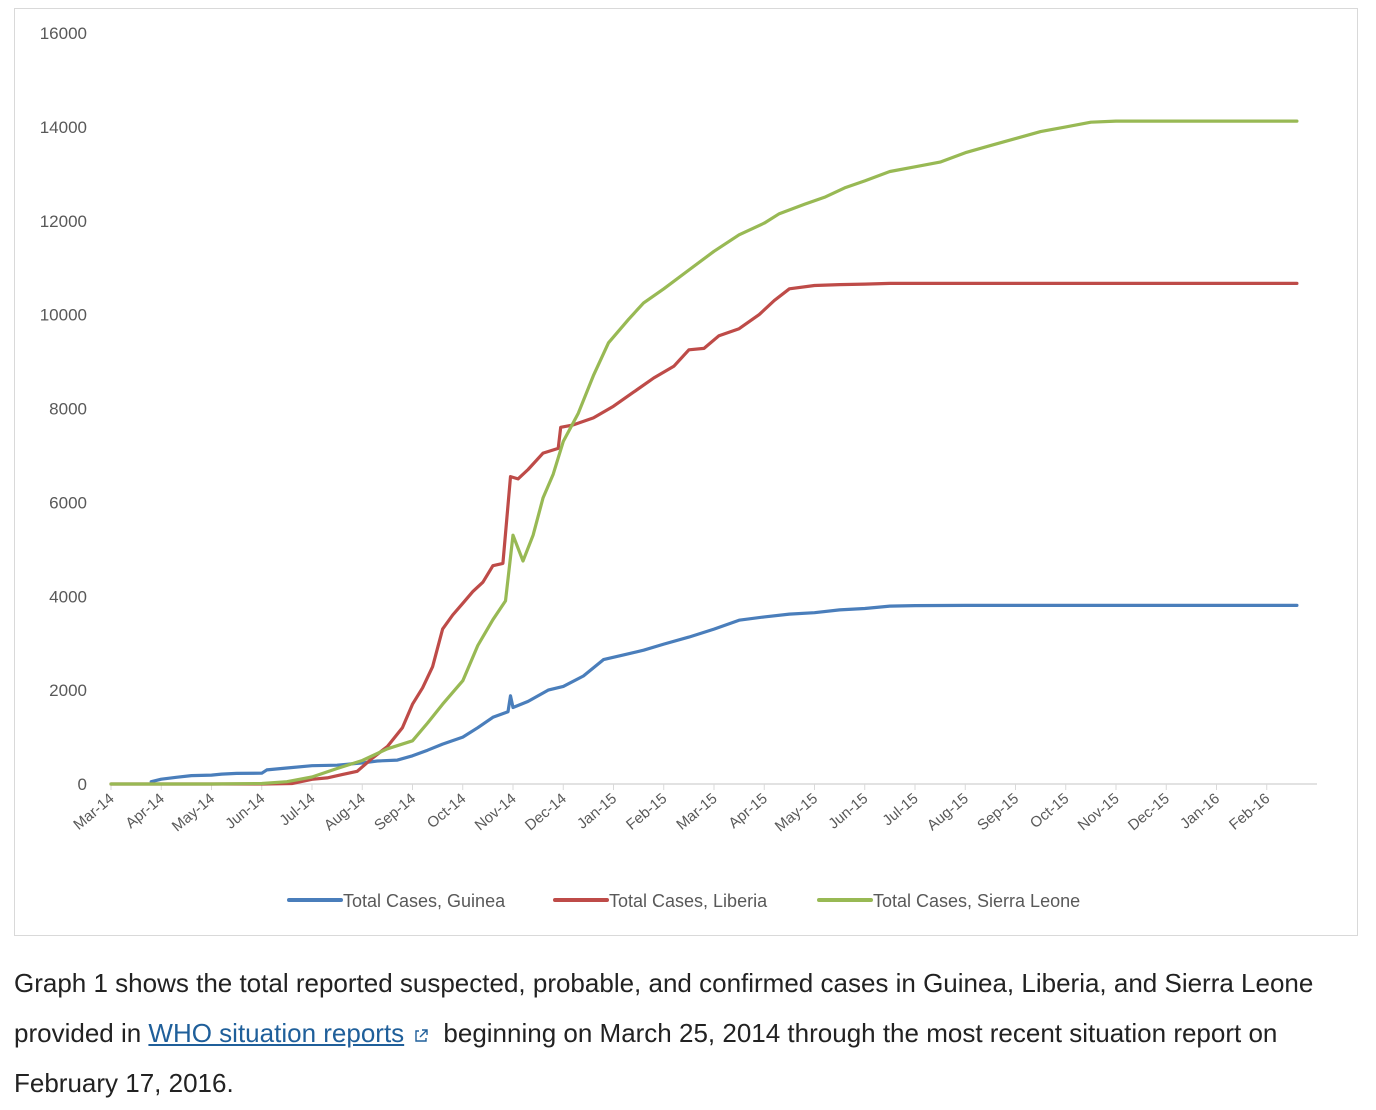 This screenshot has height=1110, width=1376. Describe the element at coordinates (68, 596) in the screenshot. I see `y-tick-label: 4000` at that location.